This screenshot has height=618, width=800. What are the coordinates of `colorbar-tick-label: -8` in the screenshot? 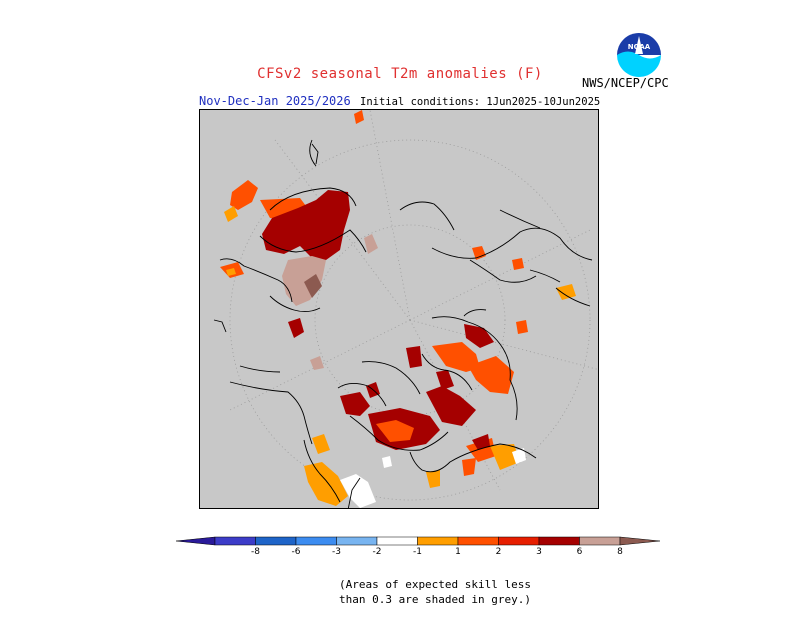 It's located at (255, 552).